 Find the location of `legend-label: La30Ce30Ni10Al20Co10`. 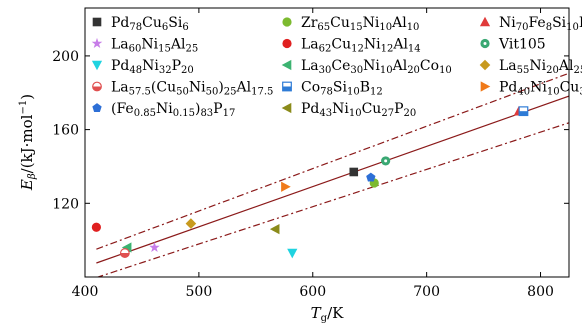

legend-label: La30Ce30Ni10Al20Co10 is located at coordinates (376, 67).